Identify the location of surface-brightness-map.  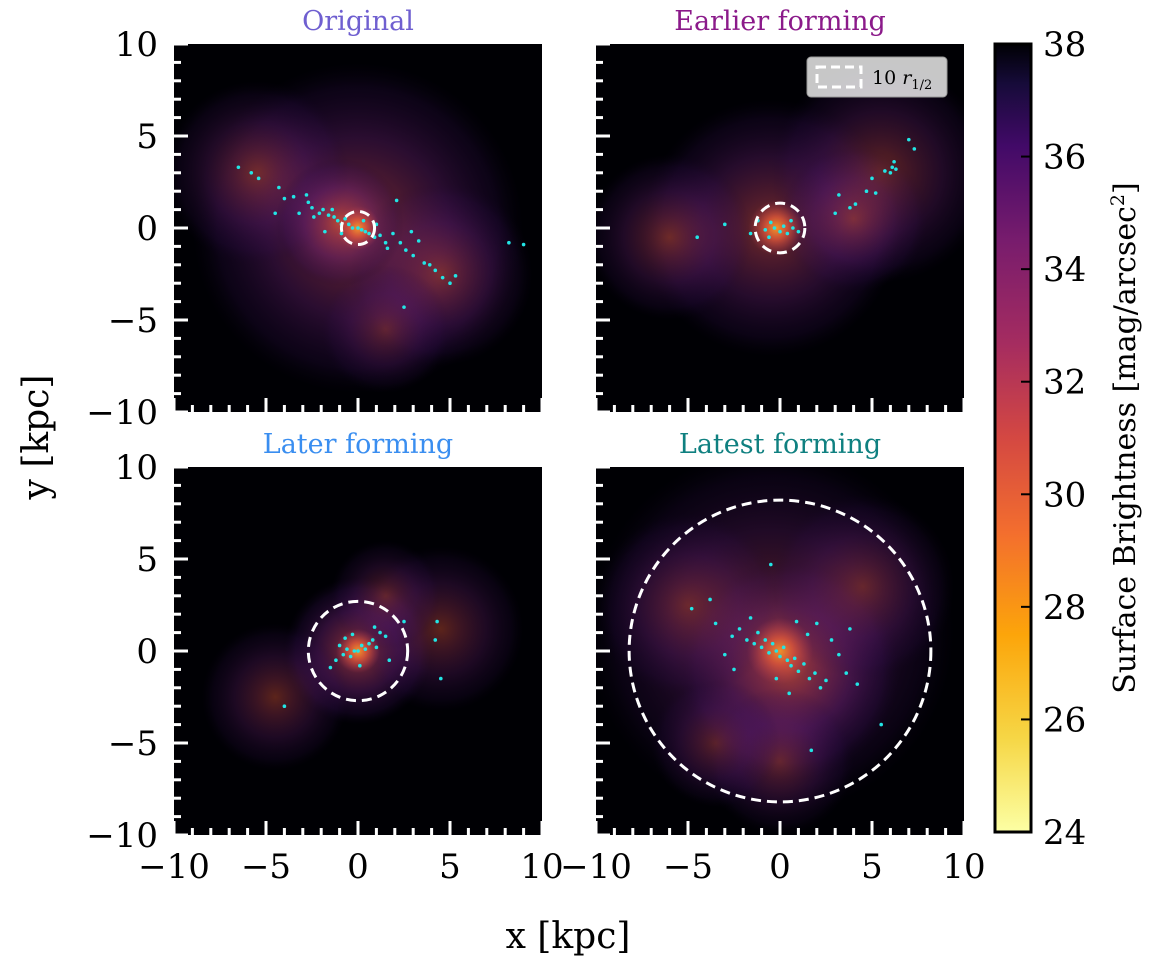
(775, 651).